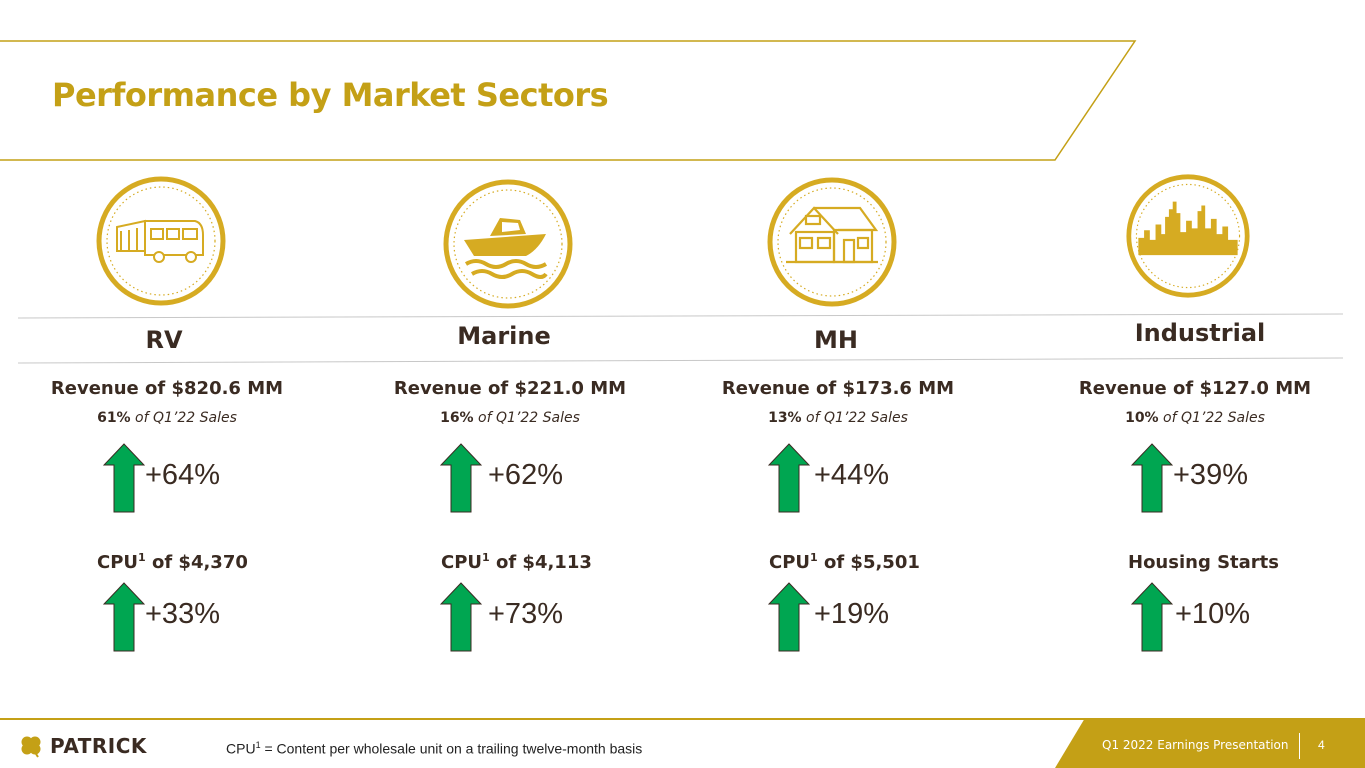 Image resolution: width=1365 pixels, height=768 pixels. Describe the element at coordinates (330, 95) in the screenshot. I see `page-title: Performance by Market Sectors` at that location.